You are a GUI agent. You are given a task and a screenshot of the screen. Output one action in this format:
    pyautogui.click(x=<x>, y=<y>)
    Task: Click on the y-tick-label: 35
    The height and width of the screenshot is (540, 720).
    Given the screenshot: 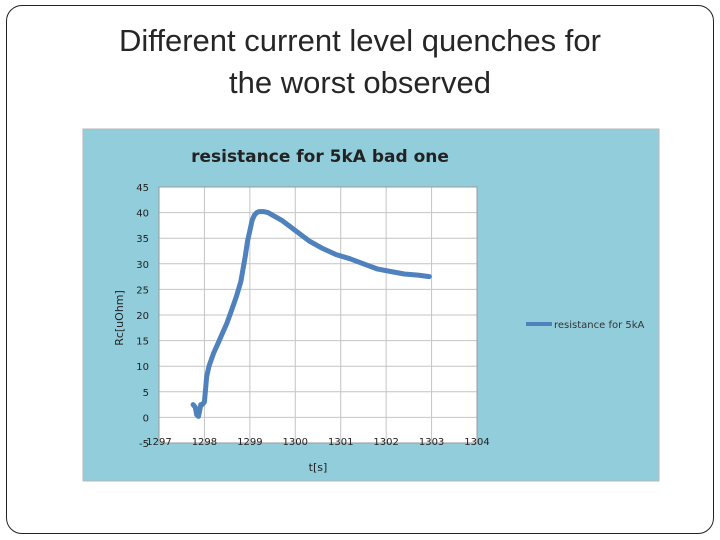 What is the action you would take?
    pyautogui.click(x=142, y=239)
    